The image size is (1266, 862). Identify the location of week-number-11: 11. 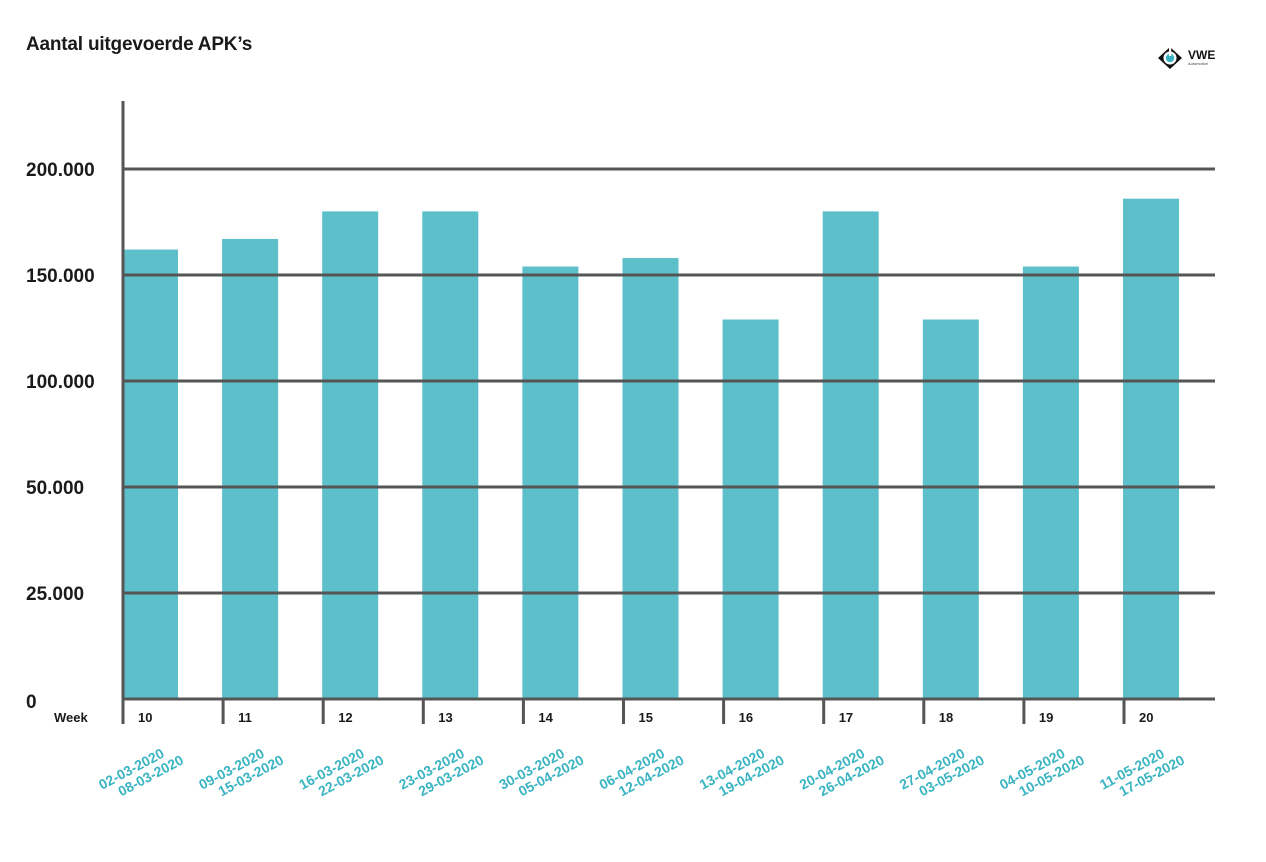
(245, 717).